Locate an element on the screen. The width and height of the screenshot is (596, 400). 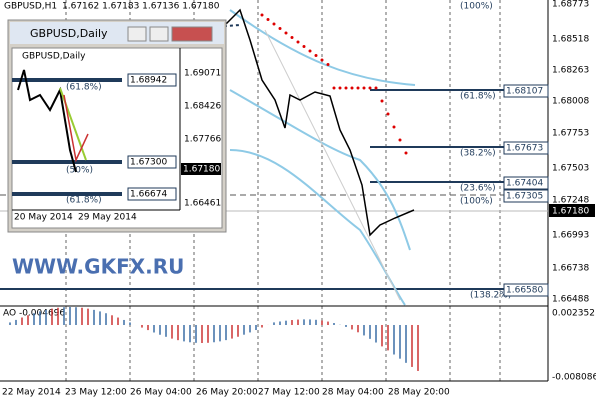
ao-axis-label: -0.008086 is located at coordinates (574, 378).